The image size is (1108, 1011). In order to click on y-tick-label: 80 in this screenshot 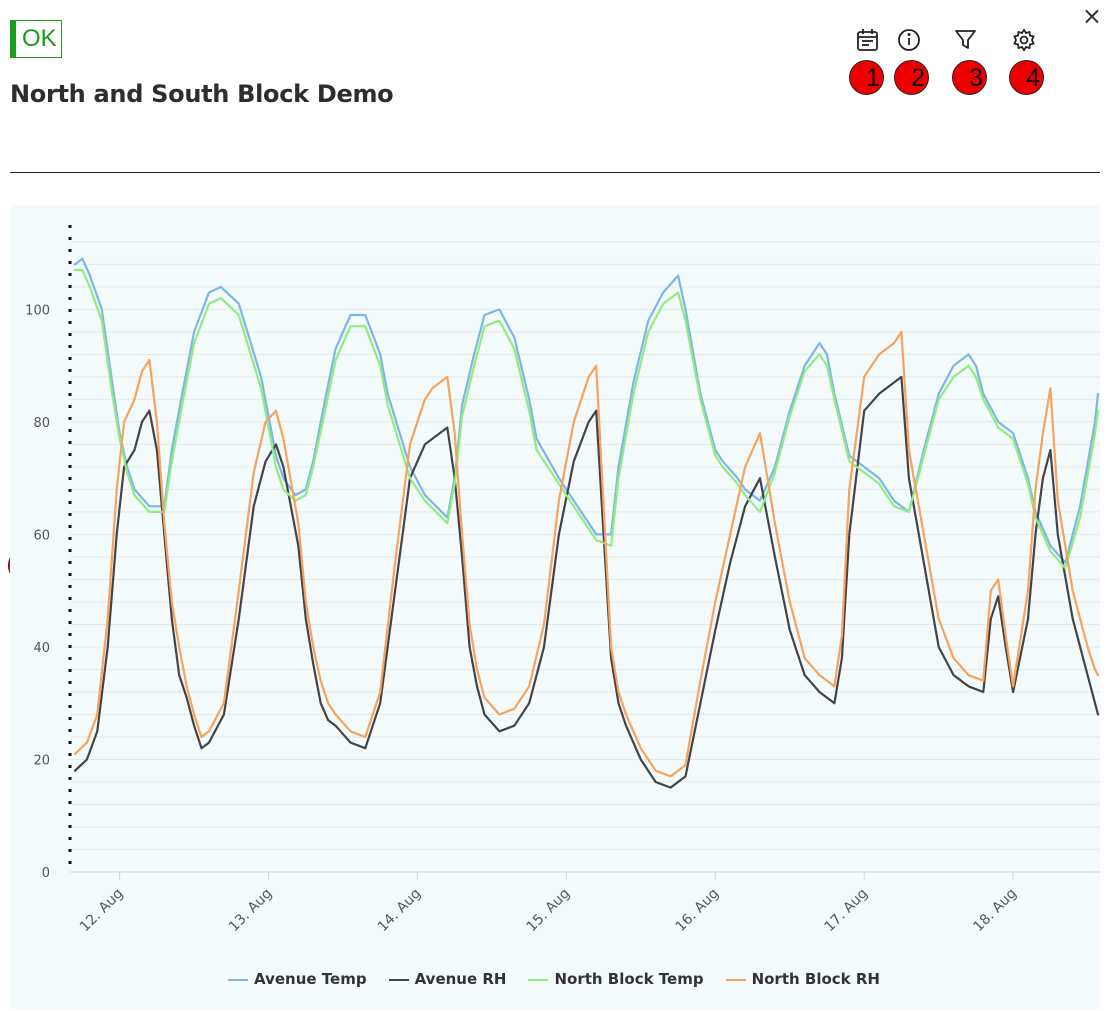, I will do `click(41, 423)`.